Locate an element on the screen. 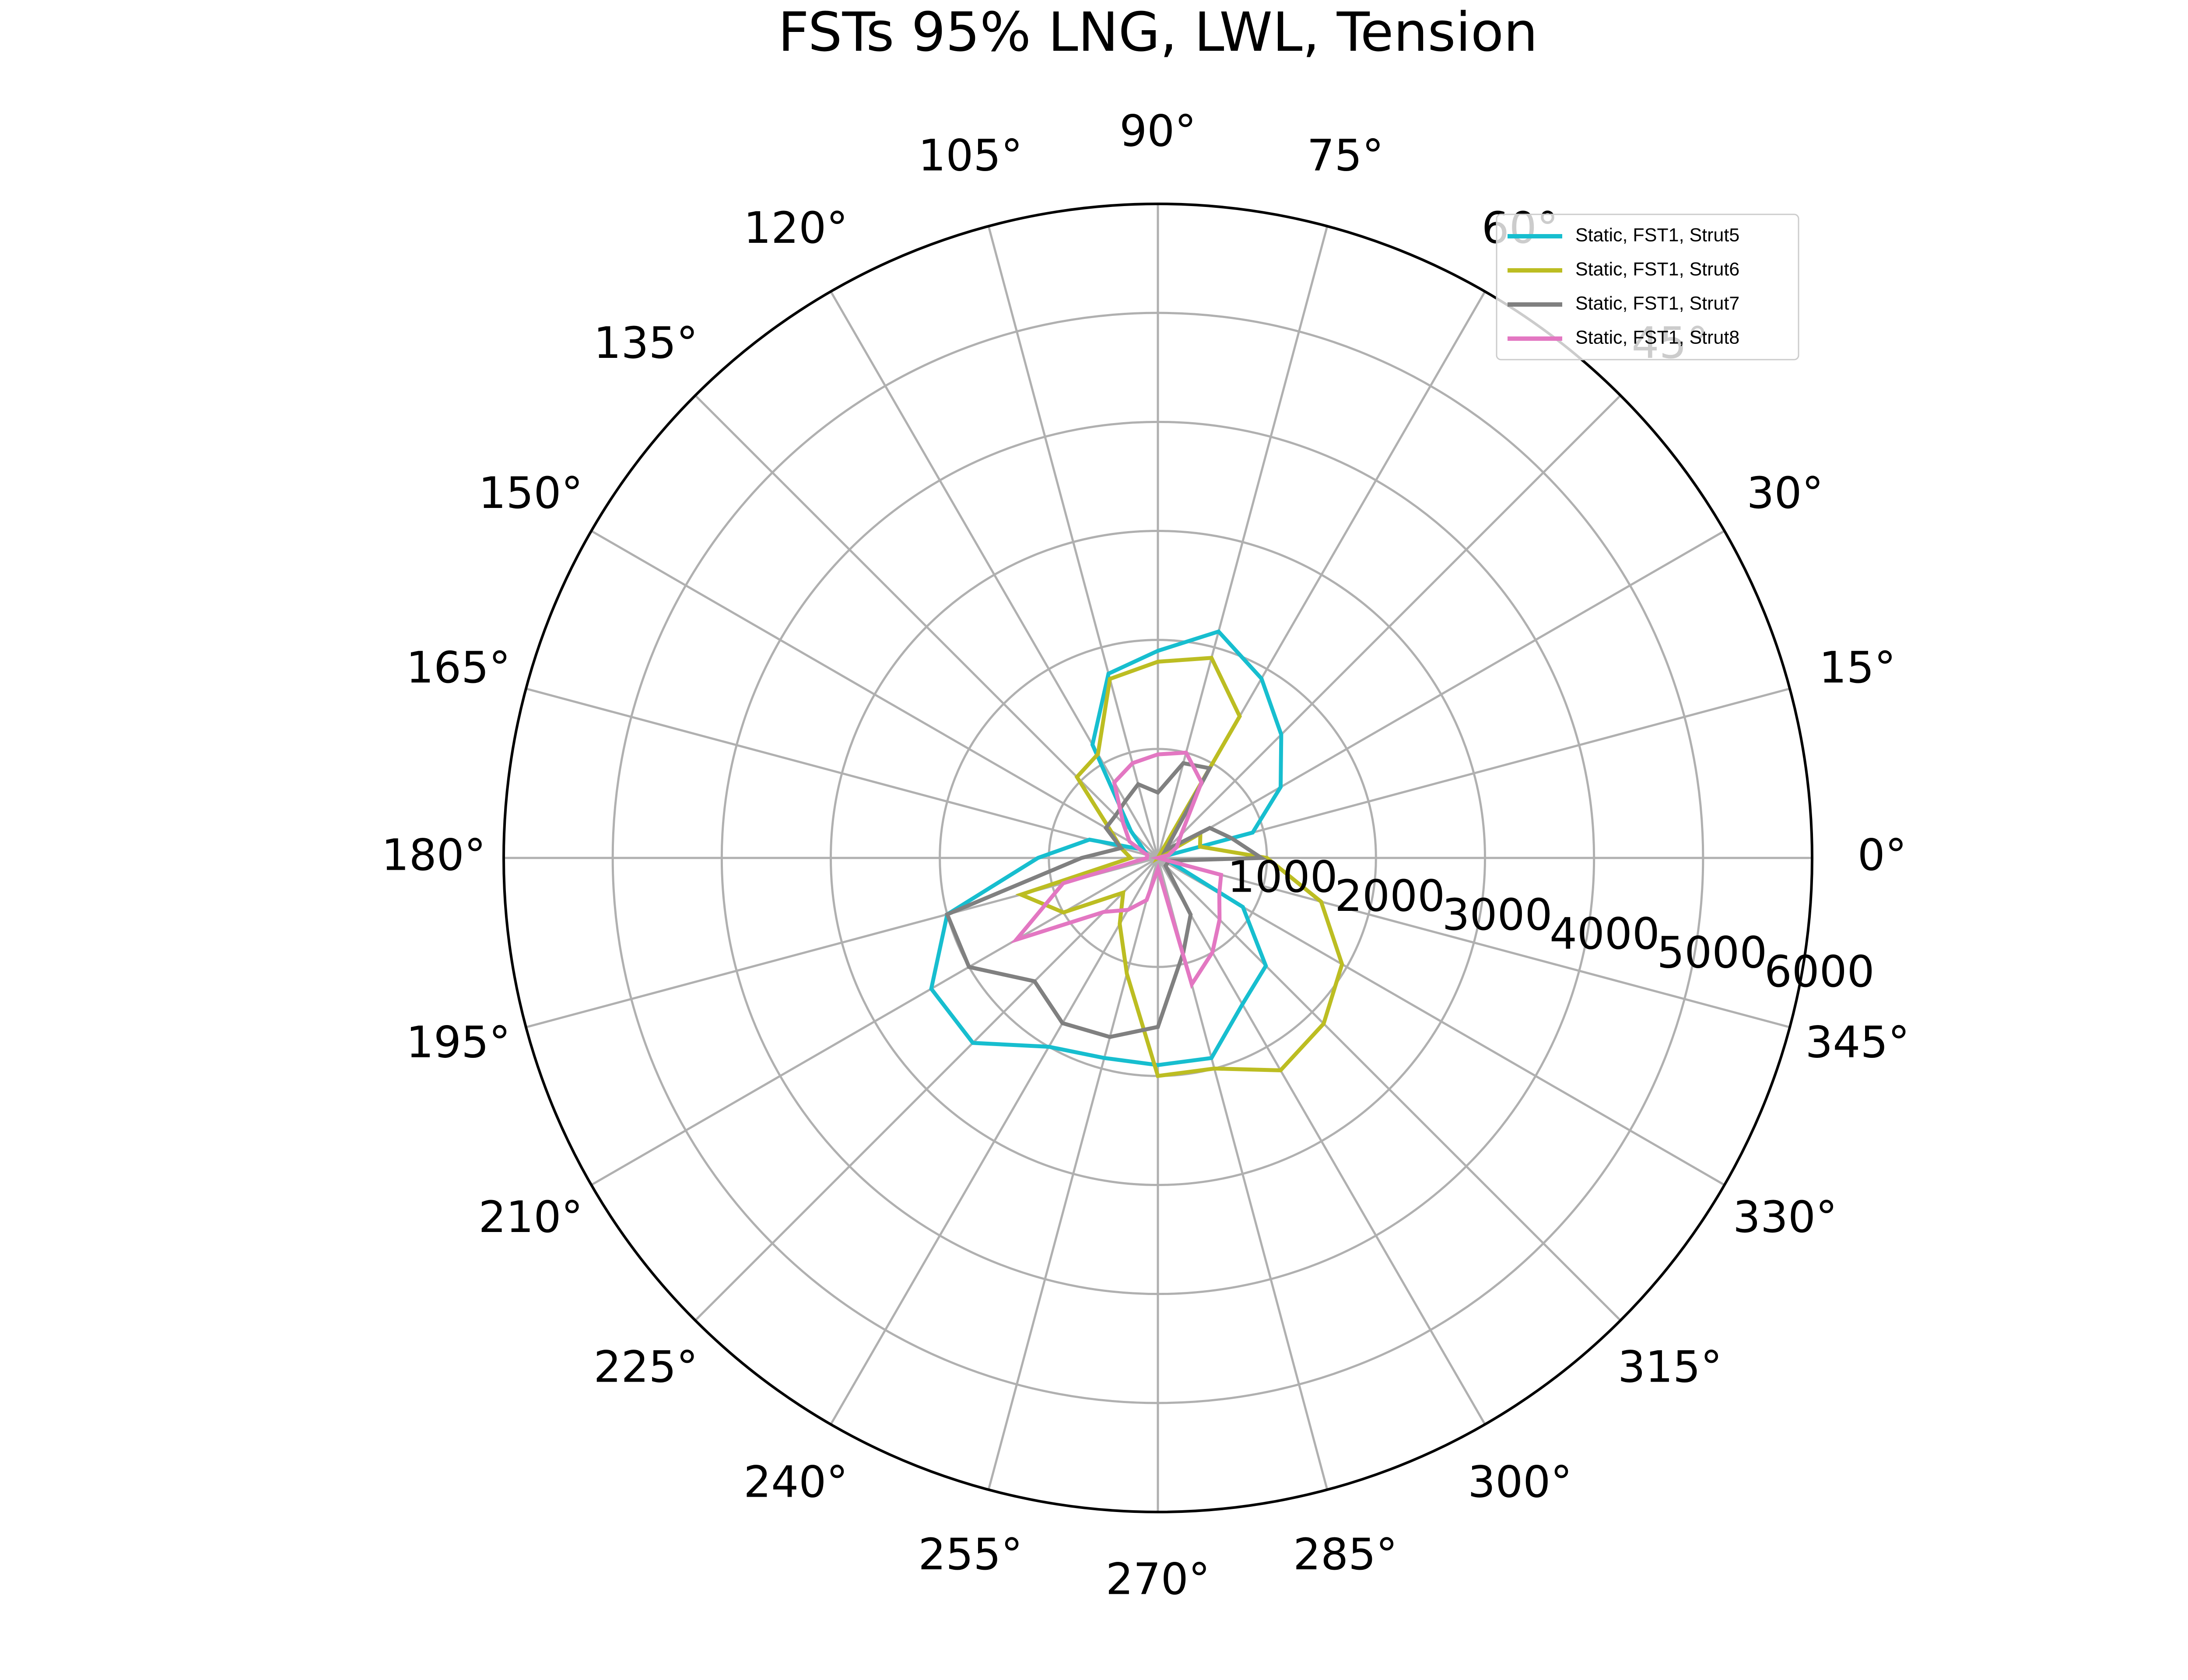 Image resolution: width=2188 pixels, height=1680 pixels. theta-tick-label: 30° is located at coordinates (1785, 493).